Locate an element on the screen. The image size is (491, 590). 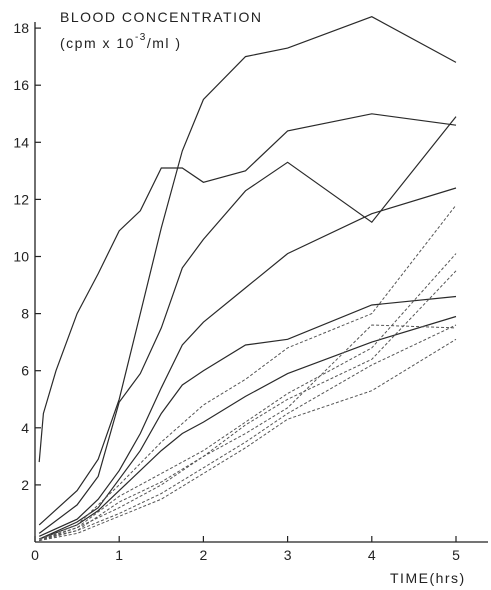
x-tick-label: 1 is located at coordinates (119, 555).